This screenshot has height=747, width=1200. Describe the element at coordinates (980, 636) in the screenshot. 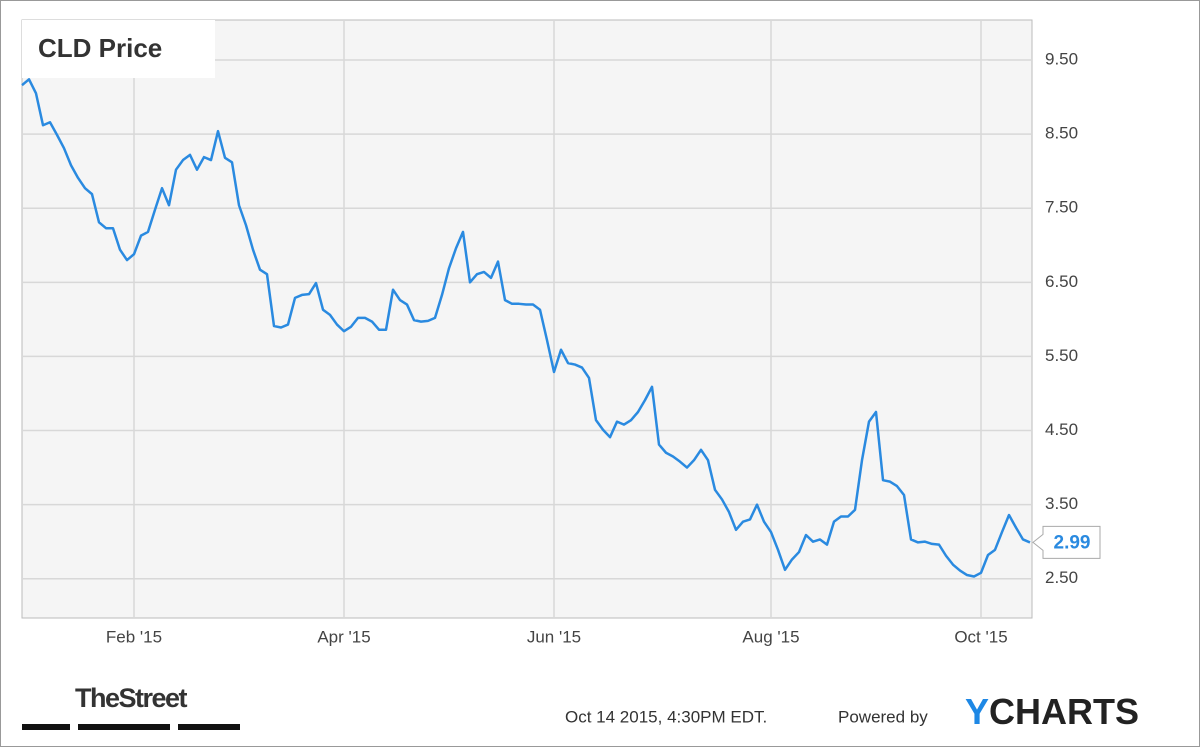

I see `x-tick-label: Oct '15` at that location.